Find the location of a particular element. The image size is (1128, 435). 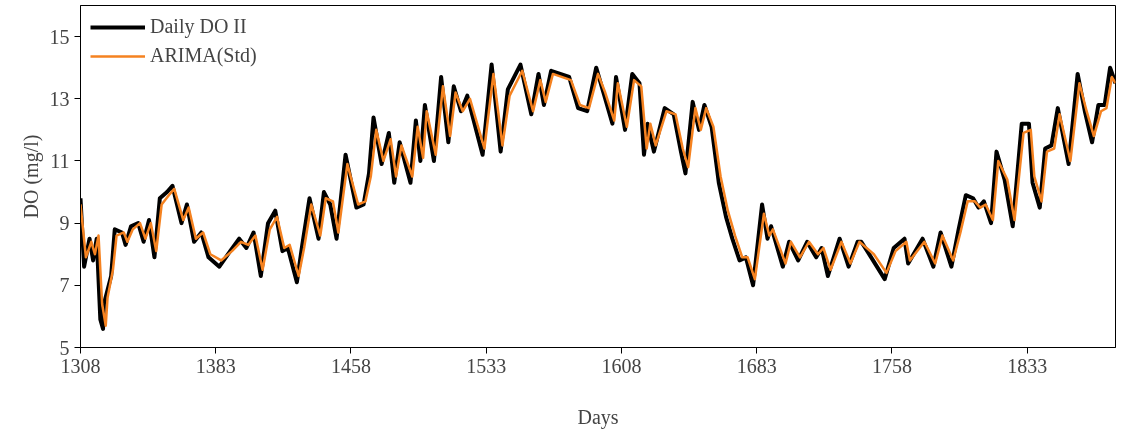

x-tick-label: 1533 is located at coordinates (486, 365).